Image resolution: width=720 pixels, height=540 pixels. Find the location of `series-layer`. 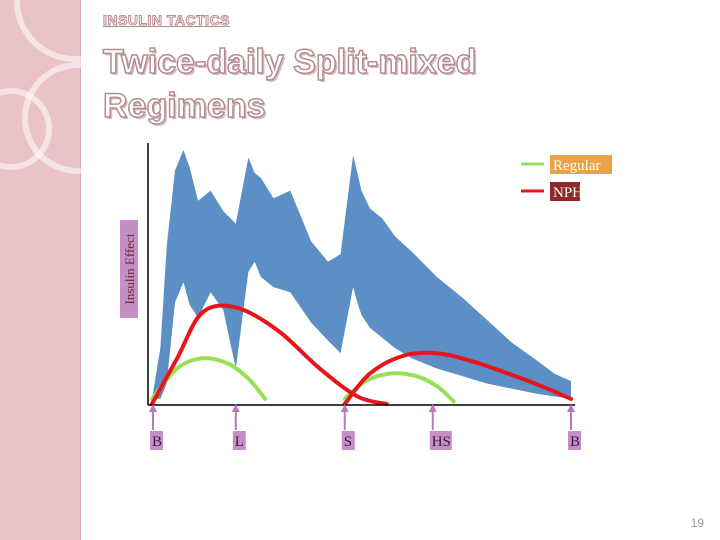

series-layer is located at coordinates (361, 354).